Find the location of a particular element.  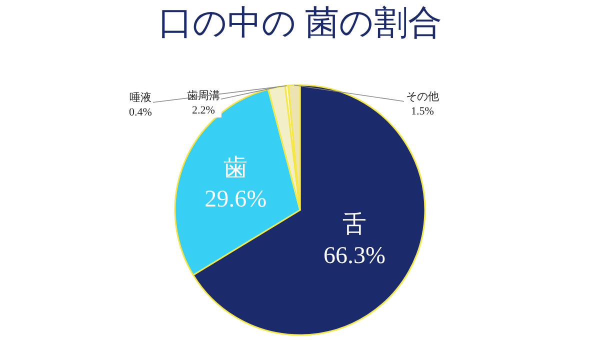

slice-label: 唾液 is located at coordinates (140, 97).